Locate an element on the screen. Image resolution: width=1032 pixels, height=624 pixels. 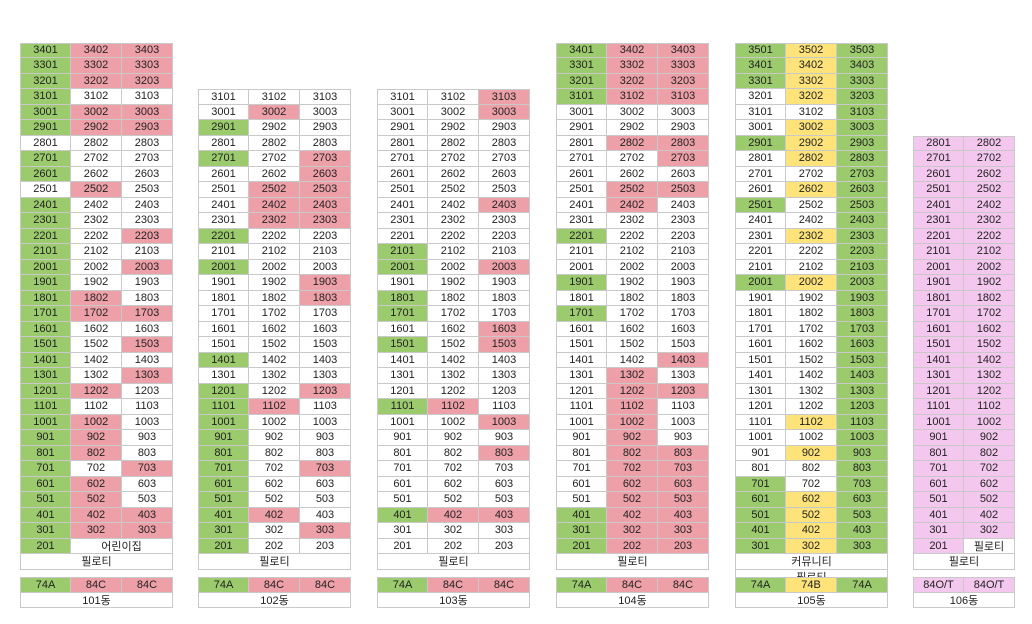
unit-cell: 1201 is located at coordinates (581, 391).